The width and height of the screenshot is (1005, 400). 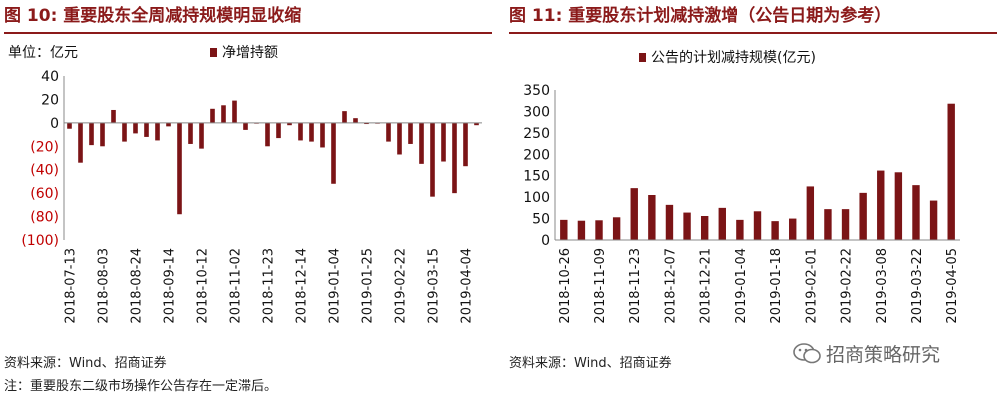 What do you see at coordinates (700, 16) in the screenshot?
I see `right-chart-title: 图 11: 重要股东计划减持激增（公告日期为参考）` at bounding box center [700, 16].